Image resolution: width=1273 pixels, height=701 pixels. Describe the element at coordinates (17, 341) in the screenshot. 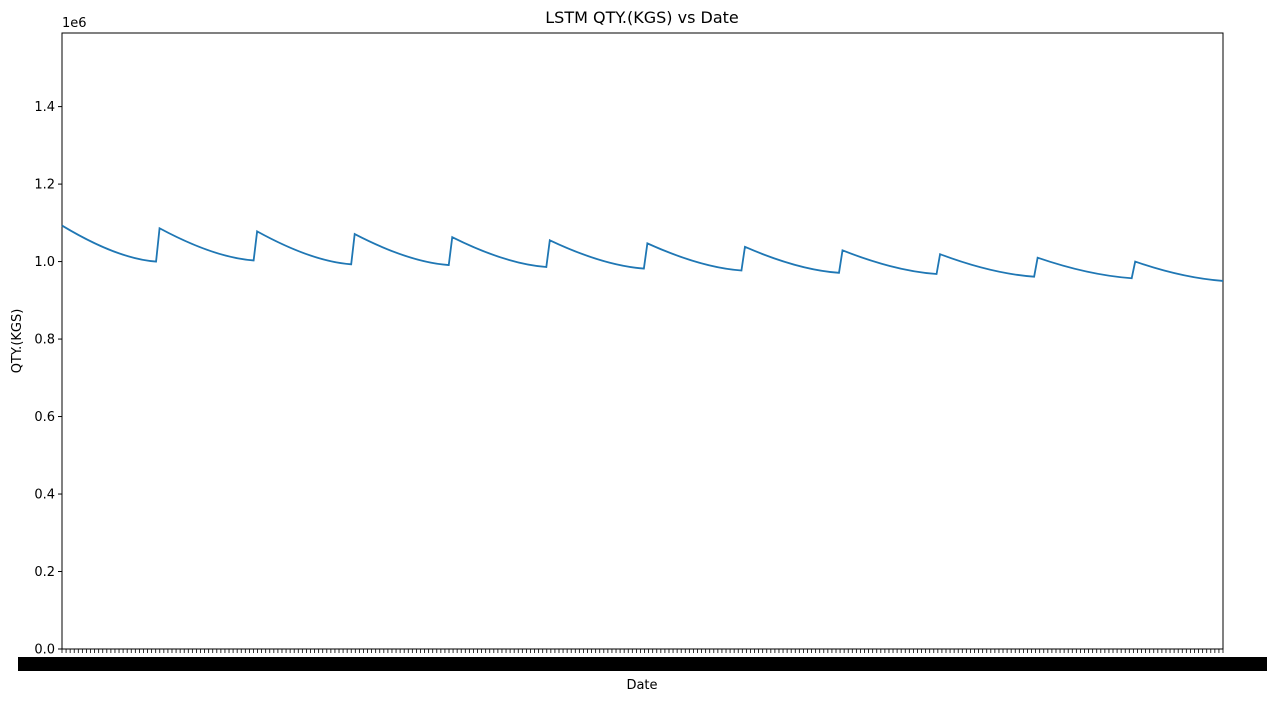

I see `y-axis-label: QTY.(KGS)` at that location.